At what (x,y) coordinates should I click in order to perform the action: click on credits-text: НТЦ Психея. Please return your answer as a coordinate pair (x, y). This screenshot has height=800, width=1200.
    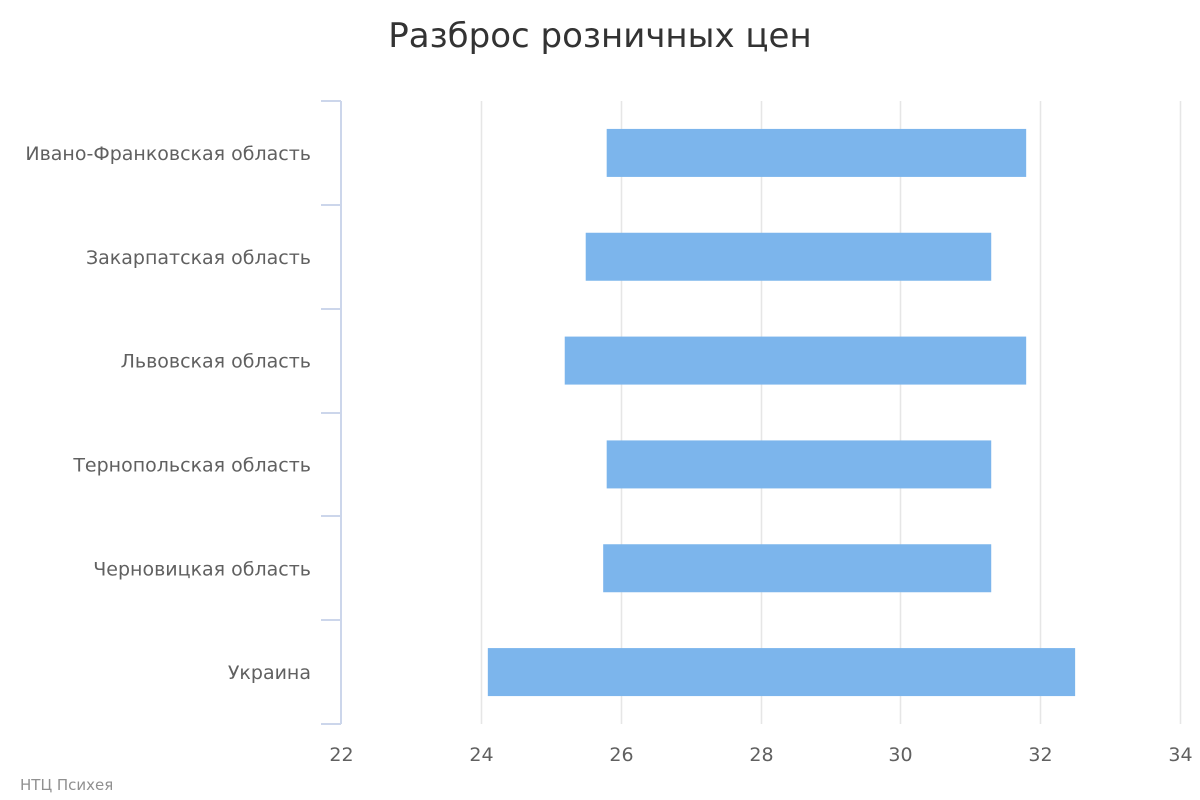
    Looking at the image, I should click on (66, 785).